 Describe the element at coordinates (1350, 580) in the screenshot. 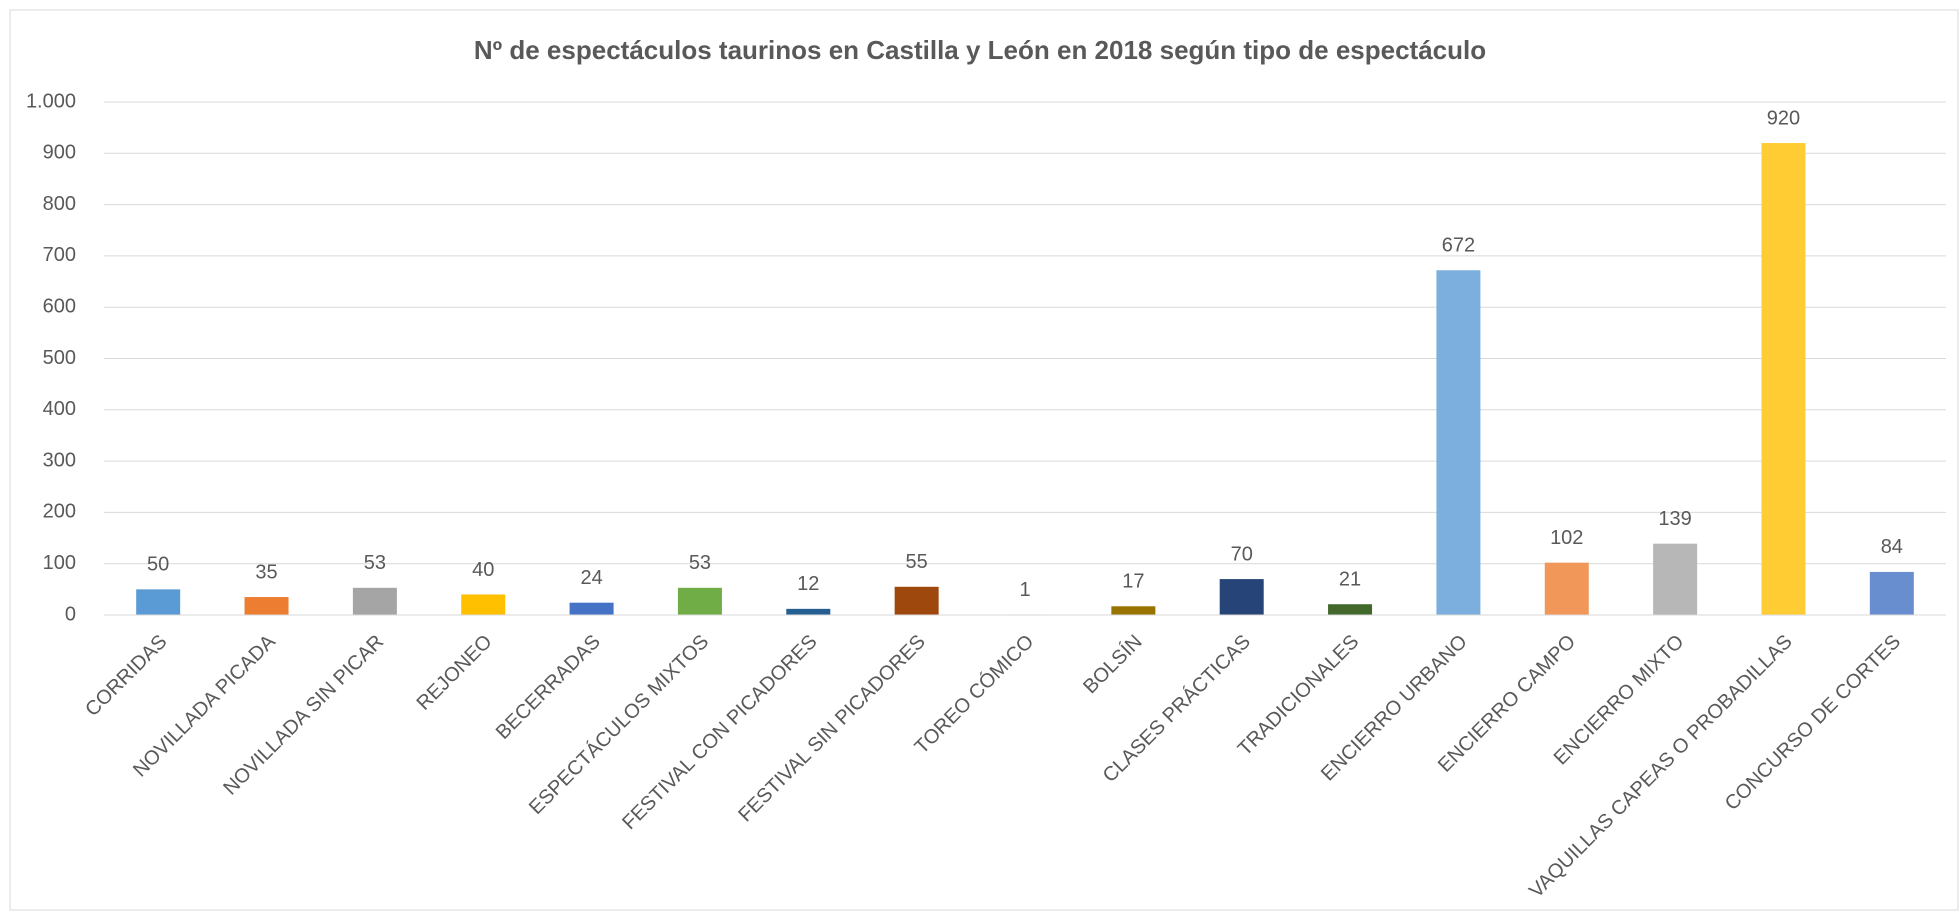

I see `data-label: 21` at that location.